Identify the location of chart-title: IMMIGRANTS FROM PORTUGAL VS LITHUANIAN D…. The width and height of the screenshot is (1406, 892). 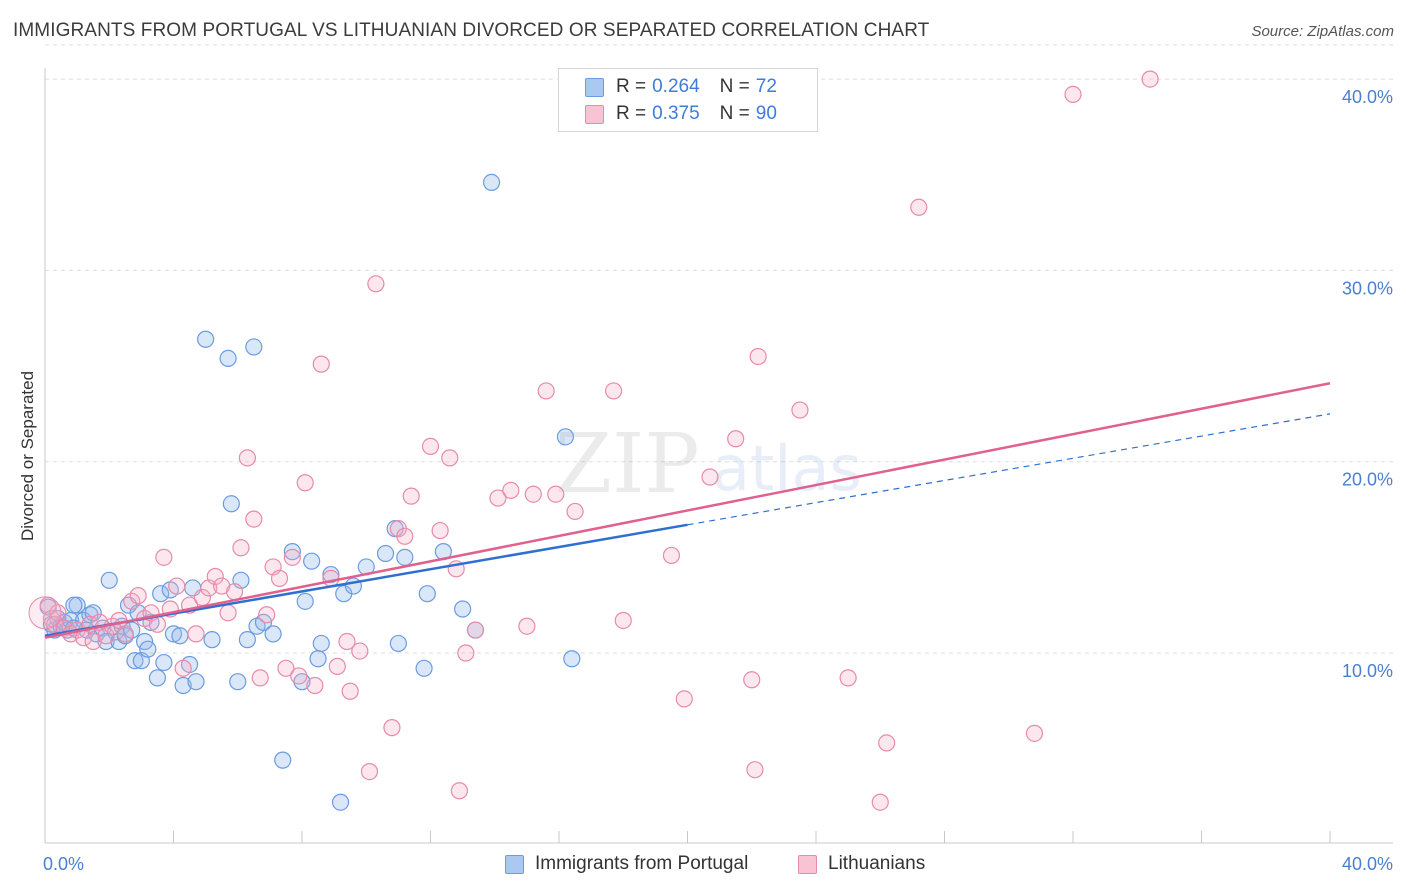
(471, 30).